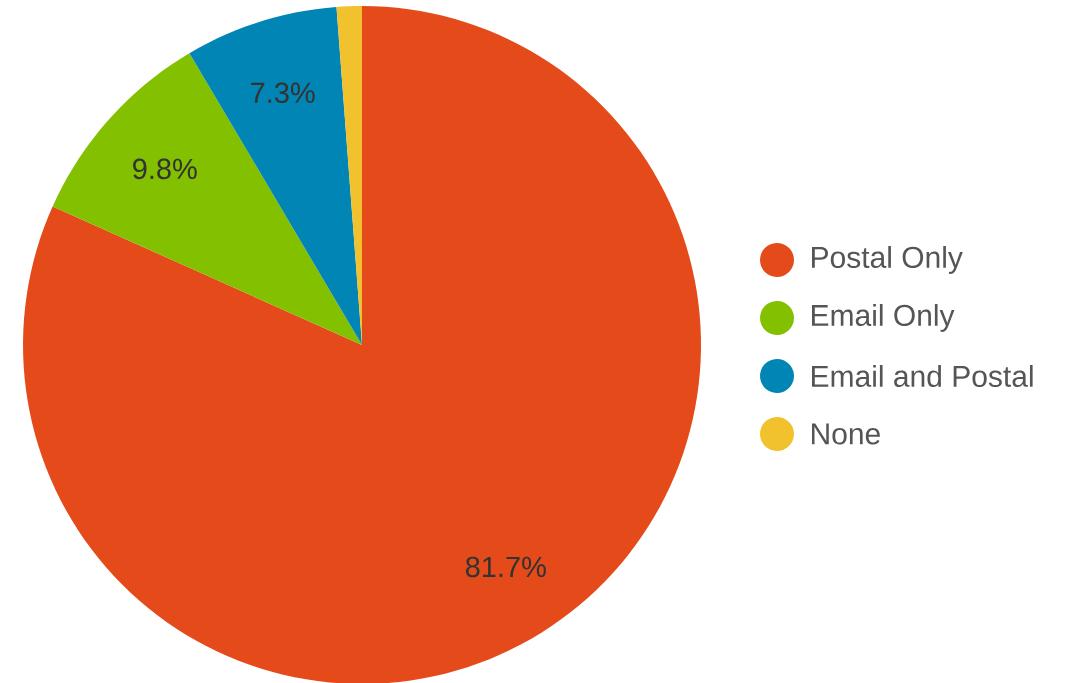 This screenshot has height=683, width=1081. Describe the element at coordinates (165, 169) in the screenshot. I see `data-label: 9.8%` at that location.